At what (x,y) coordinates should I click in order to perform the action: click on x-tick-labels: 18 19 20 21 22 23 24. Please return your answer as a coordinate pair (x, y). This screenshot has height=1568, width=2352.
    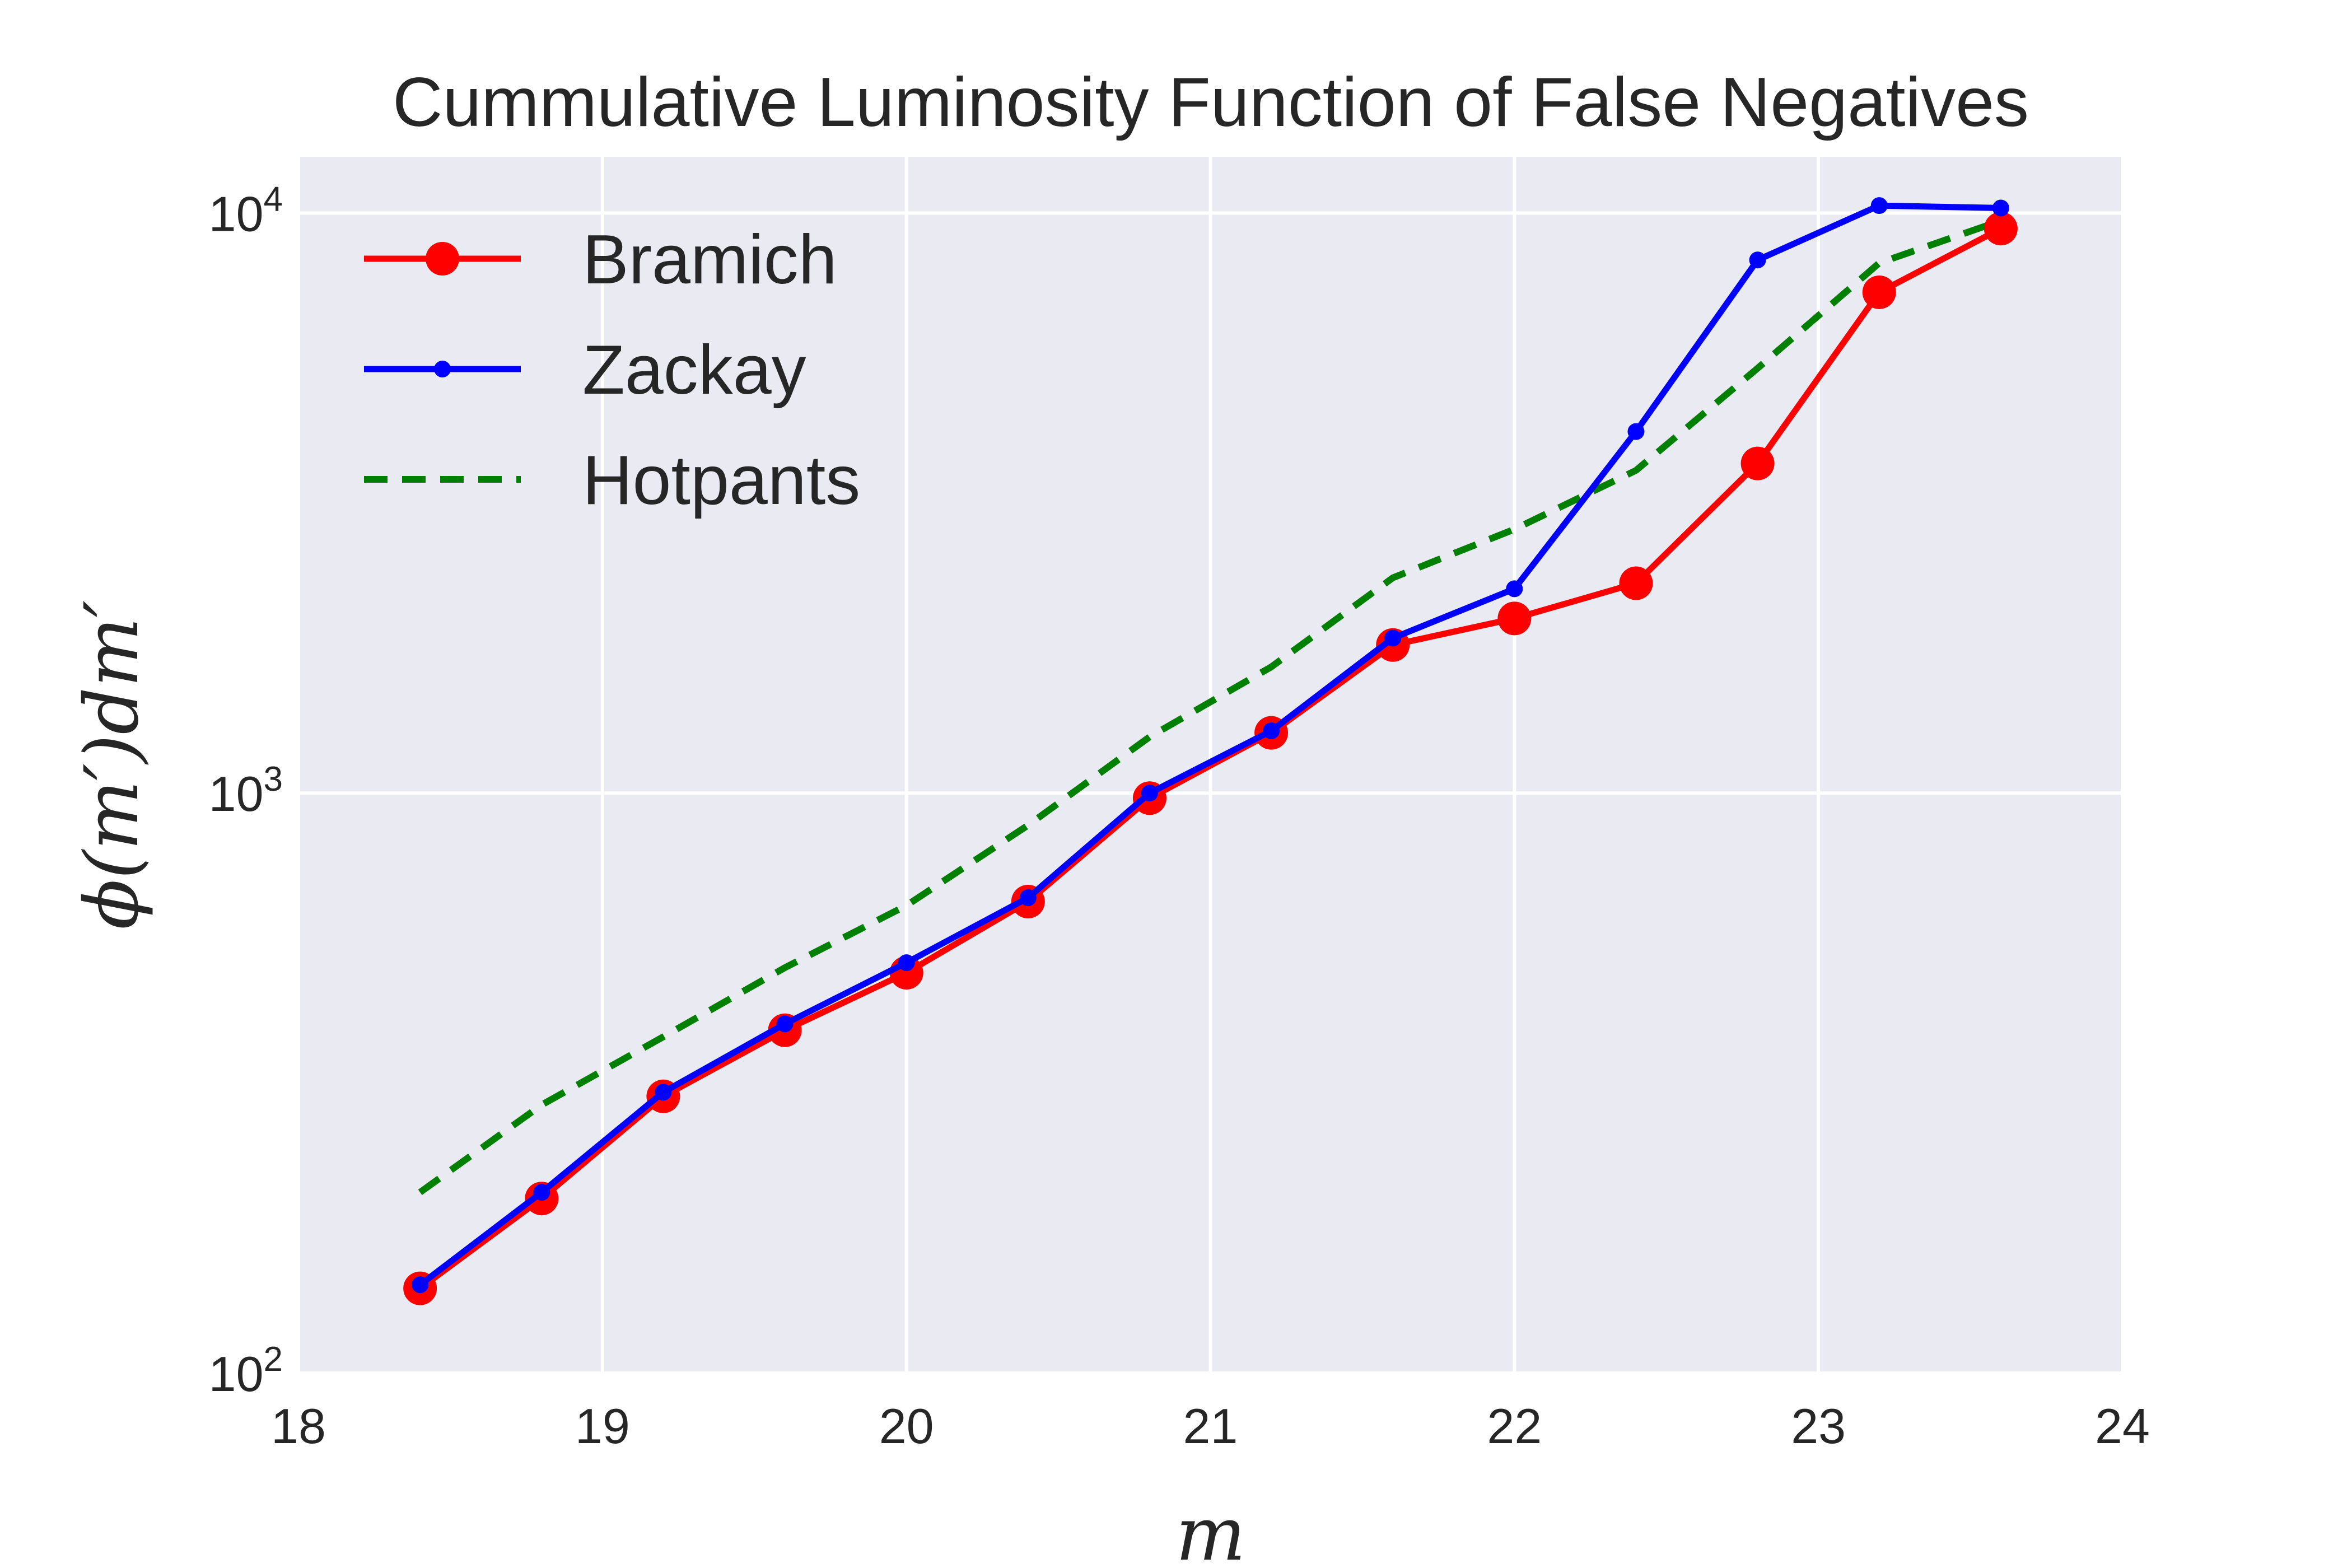
    Looking at the image, I should click on (1211, 1426).